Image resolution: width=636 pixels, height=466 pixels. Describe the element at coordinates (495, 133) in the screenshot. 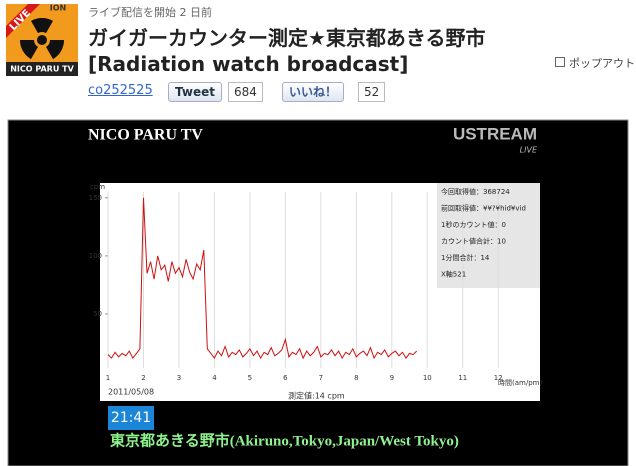

I see `ustream-logo: USTREAM` at that location.